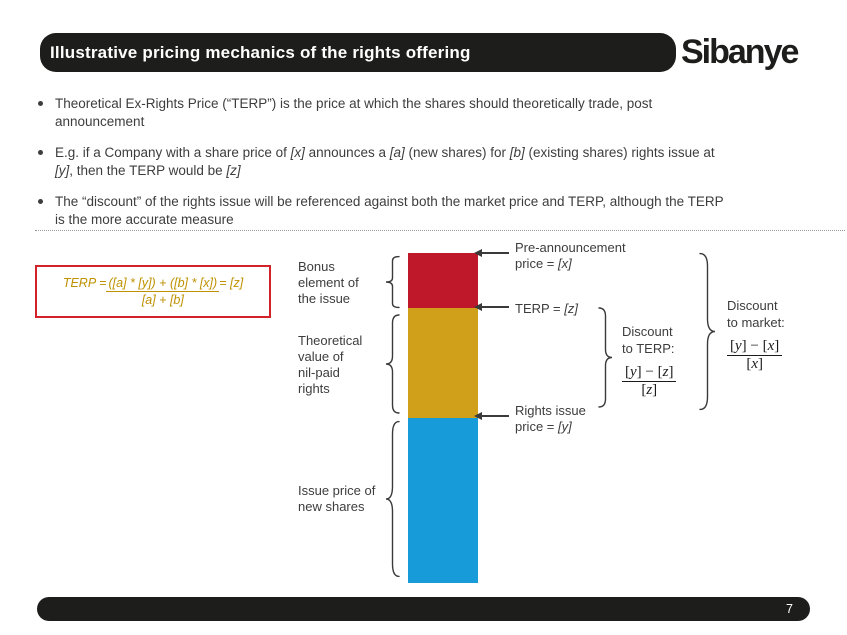 Image resolution: width=847 pixels, height=635 pixels. I want to click on terp-formula-suffix: = [z], so click(231, 283).